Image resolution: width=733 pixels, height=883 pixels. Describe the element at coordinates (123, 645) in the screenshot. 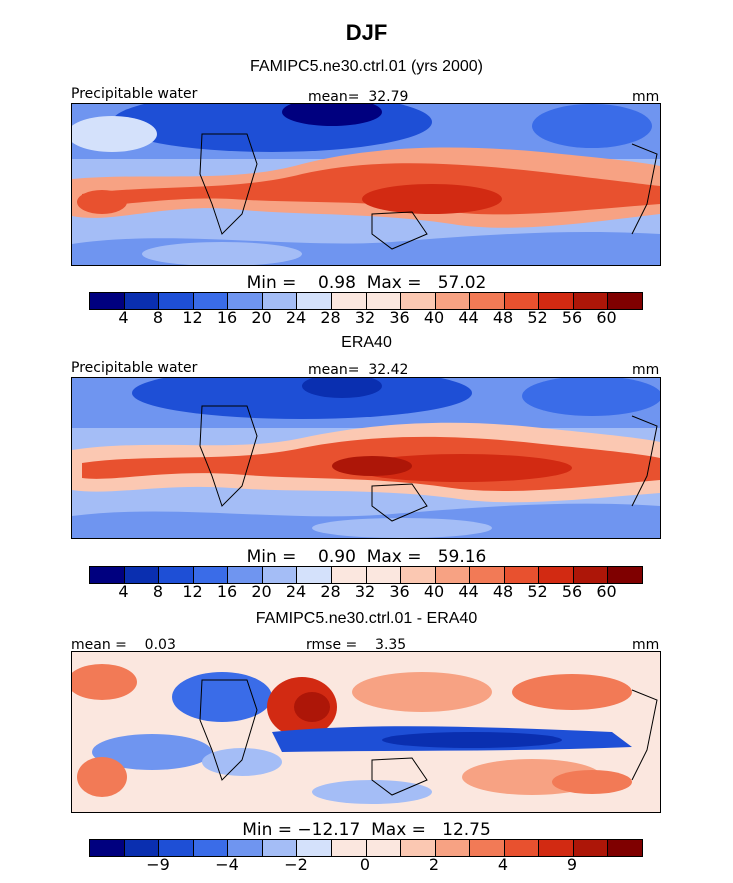

I see `panel-3-mean-label: mean = 0.03` at that location.